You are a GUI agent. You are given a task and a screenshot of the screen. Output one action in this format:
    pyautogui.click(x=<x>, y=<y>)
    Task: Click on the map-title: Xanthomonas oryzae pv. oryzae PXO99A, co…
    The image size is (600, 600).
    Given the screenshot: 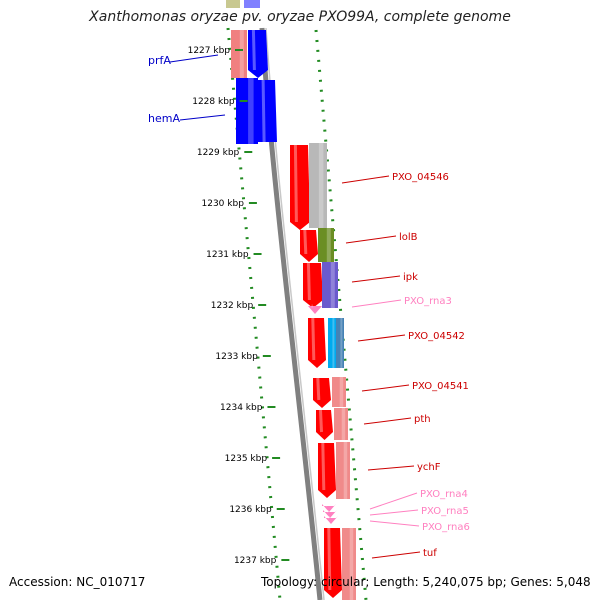 What is the action you would take?
    pyautogui.click(x=300, y=17)
    